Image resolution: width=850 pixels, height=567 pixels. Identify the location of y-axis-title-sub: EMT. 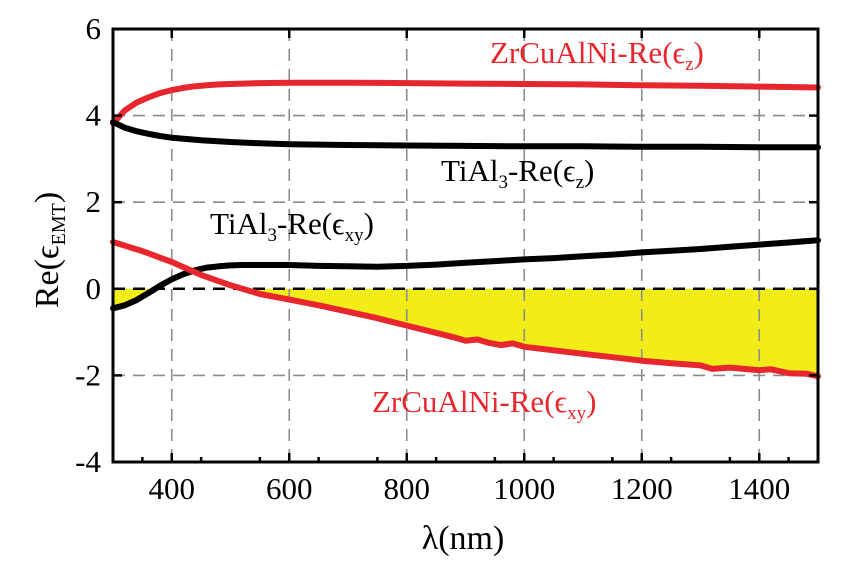
(59, 224).